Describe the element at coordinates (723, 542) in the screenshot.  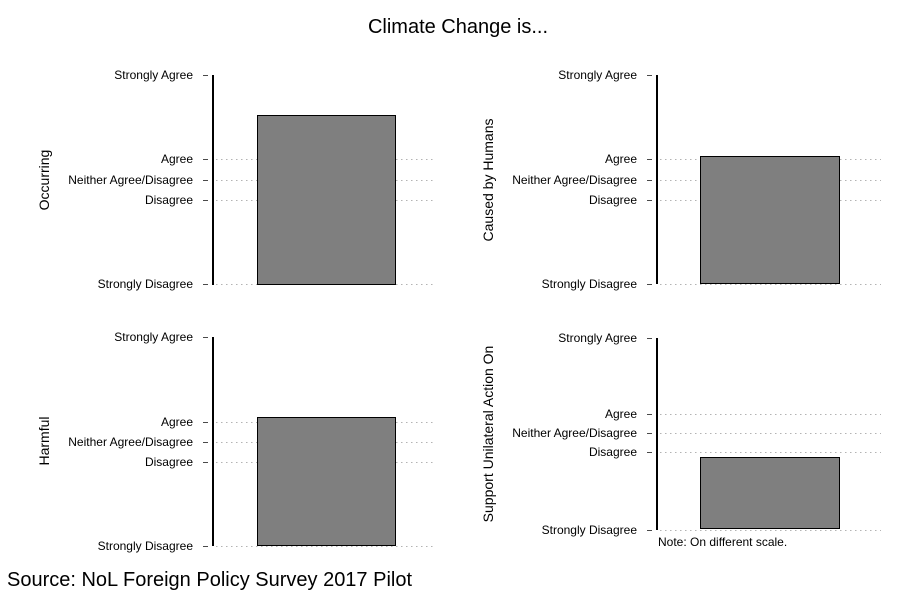
I see `scale-note: Note: On different scale.` at that location.